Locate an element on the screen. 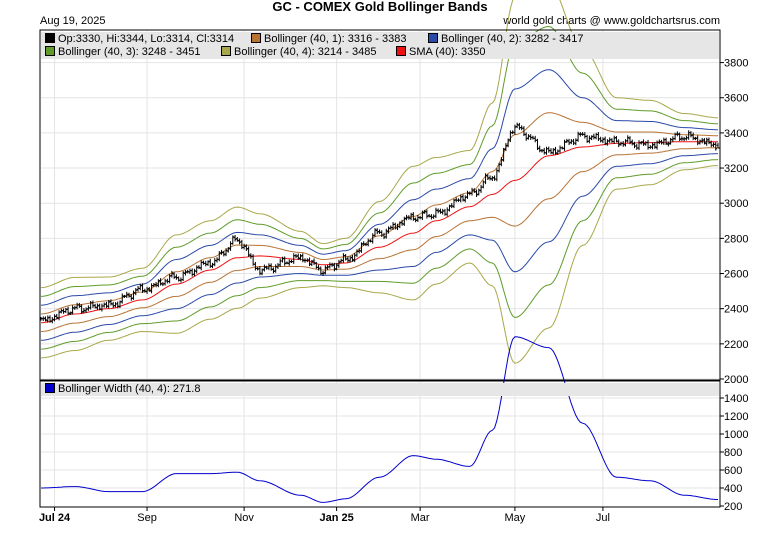 The height and width of the screenshot is (542, 760). legend-item-band1: Bollinger (40, 1): 3316 - 3383 is located at coordinates (328, 39).